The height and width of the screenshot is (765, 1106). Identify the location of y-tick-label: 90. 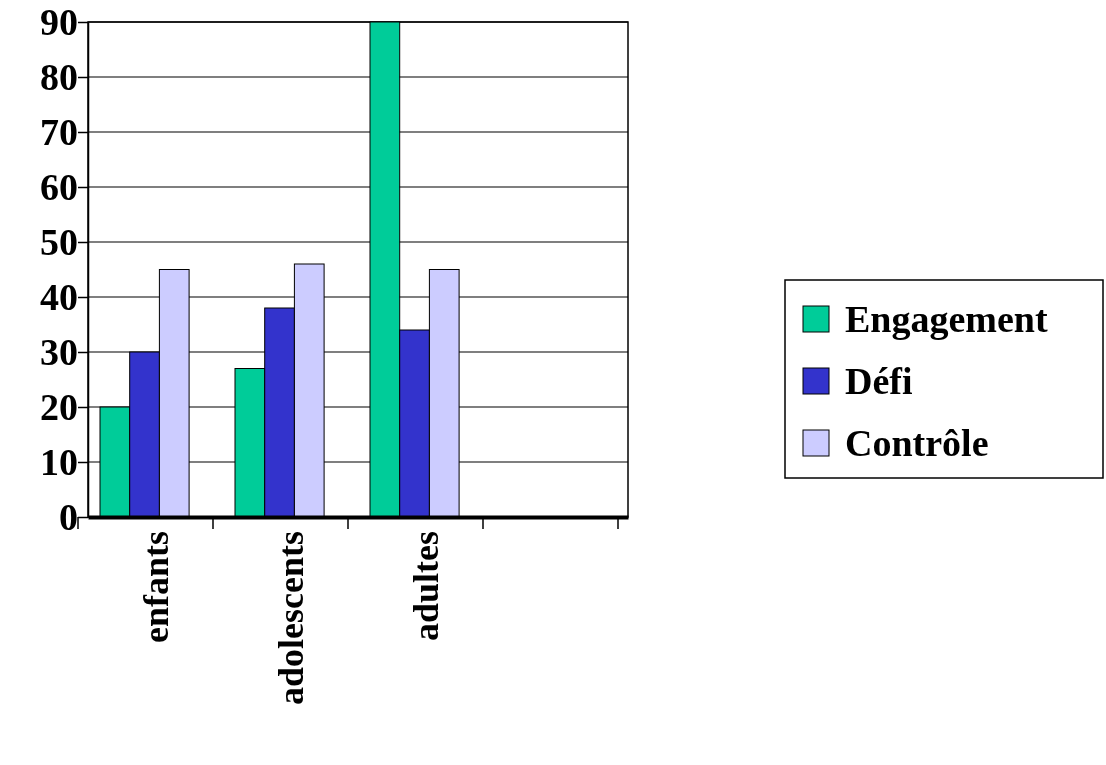
(59, 21).